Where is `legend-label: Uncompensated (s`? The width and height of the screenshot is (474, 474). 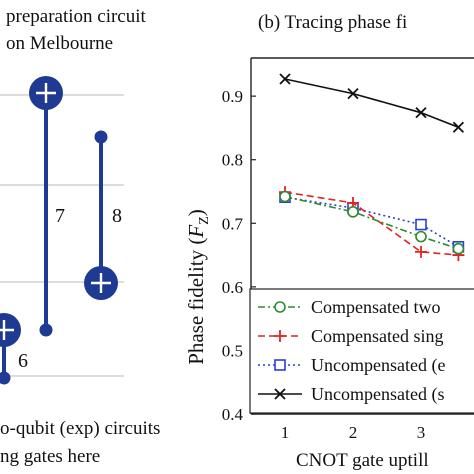
legend-label: Uncompensated (s is located at coordinates (377, 394).